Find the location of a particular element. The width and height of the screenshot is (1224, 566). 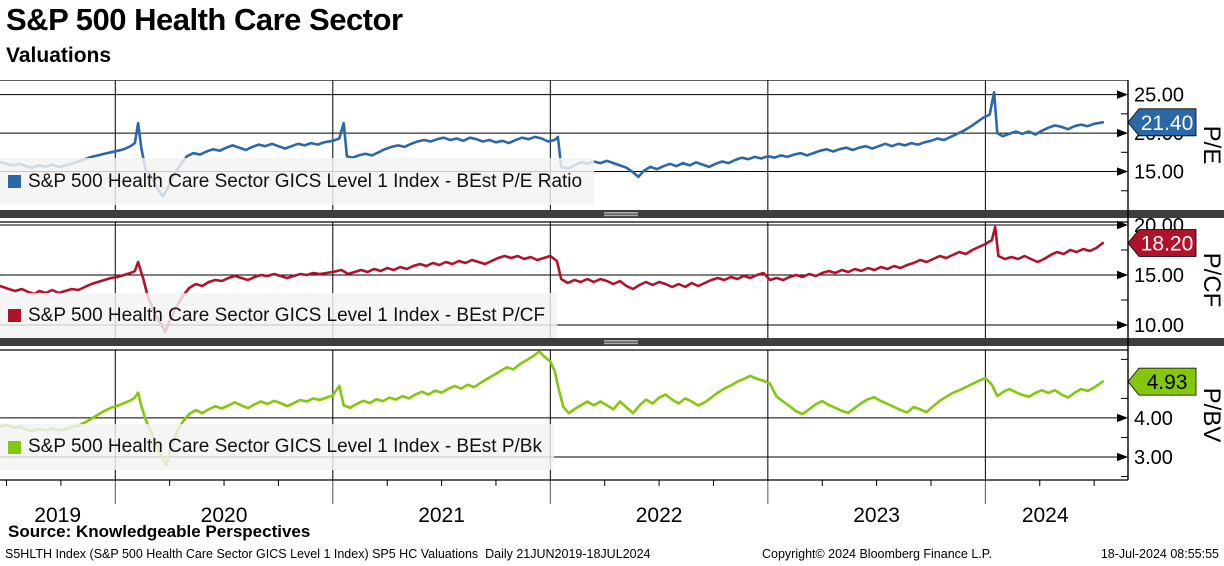

x-year-label: 2019 is located at coordinates (57, 514).